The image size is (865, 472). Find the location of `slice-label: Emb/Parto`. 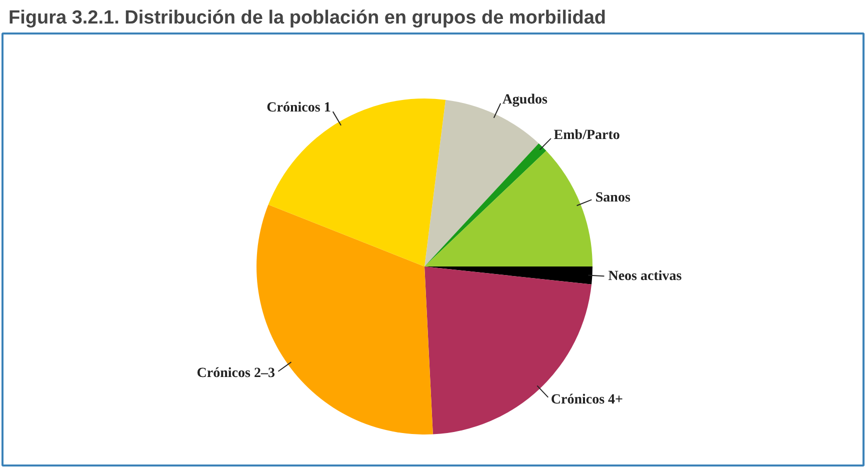

slice-label: Emb/Parto is located at coordinates (587, 136).